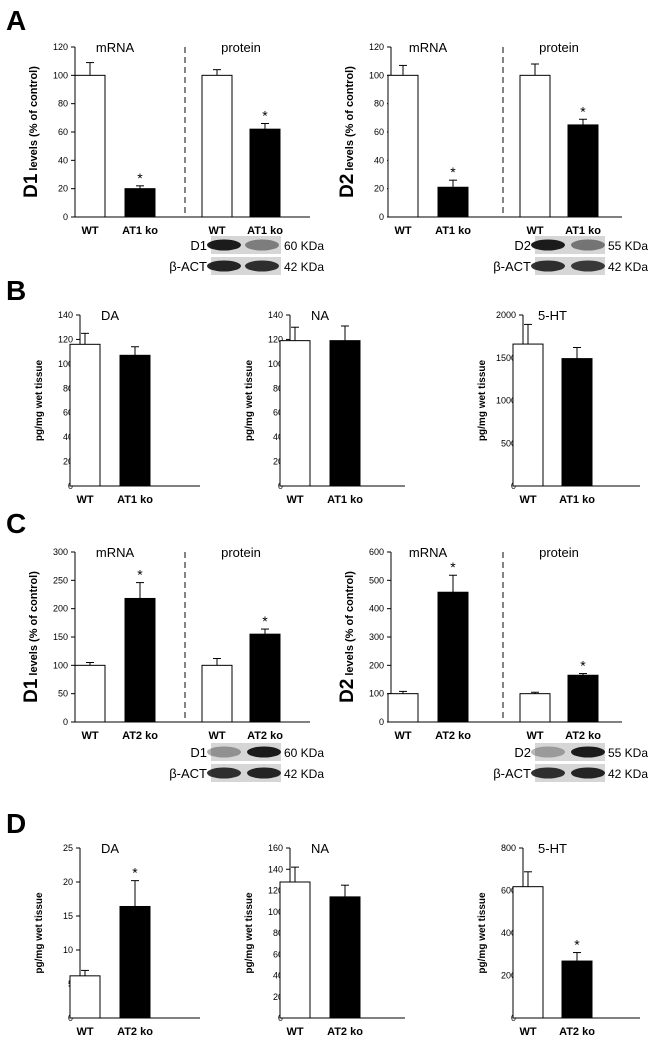 The height and width of the screenshot is (1055, 650). I want to click on y-axis-label-main: D2, so click(347, 186).